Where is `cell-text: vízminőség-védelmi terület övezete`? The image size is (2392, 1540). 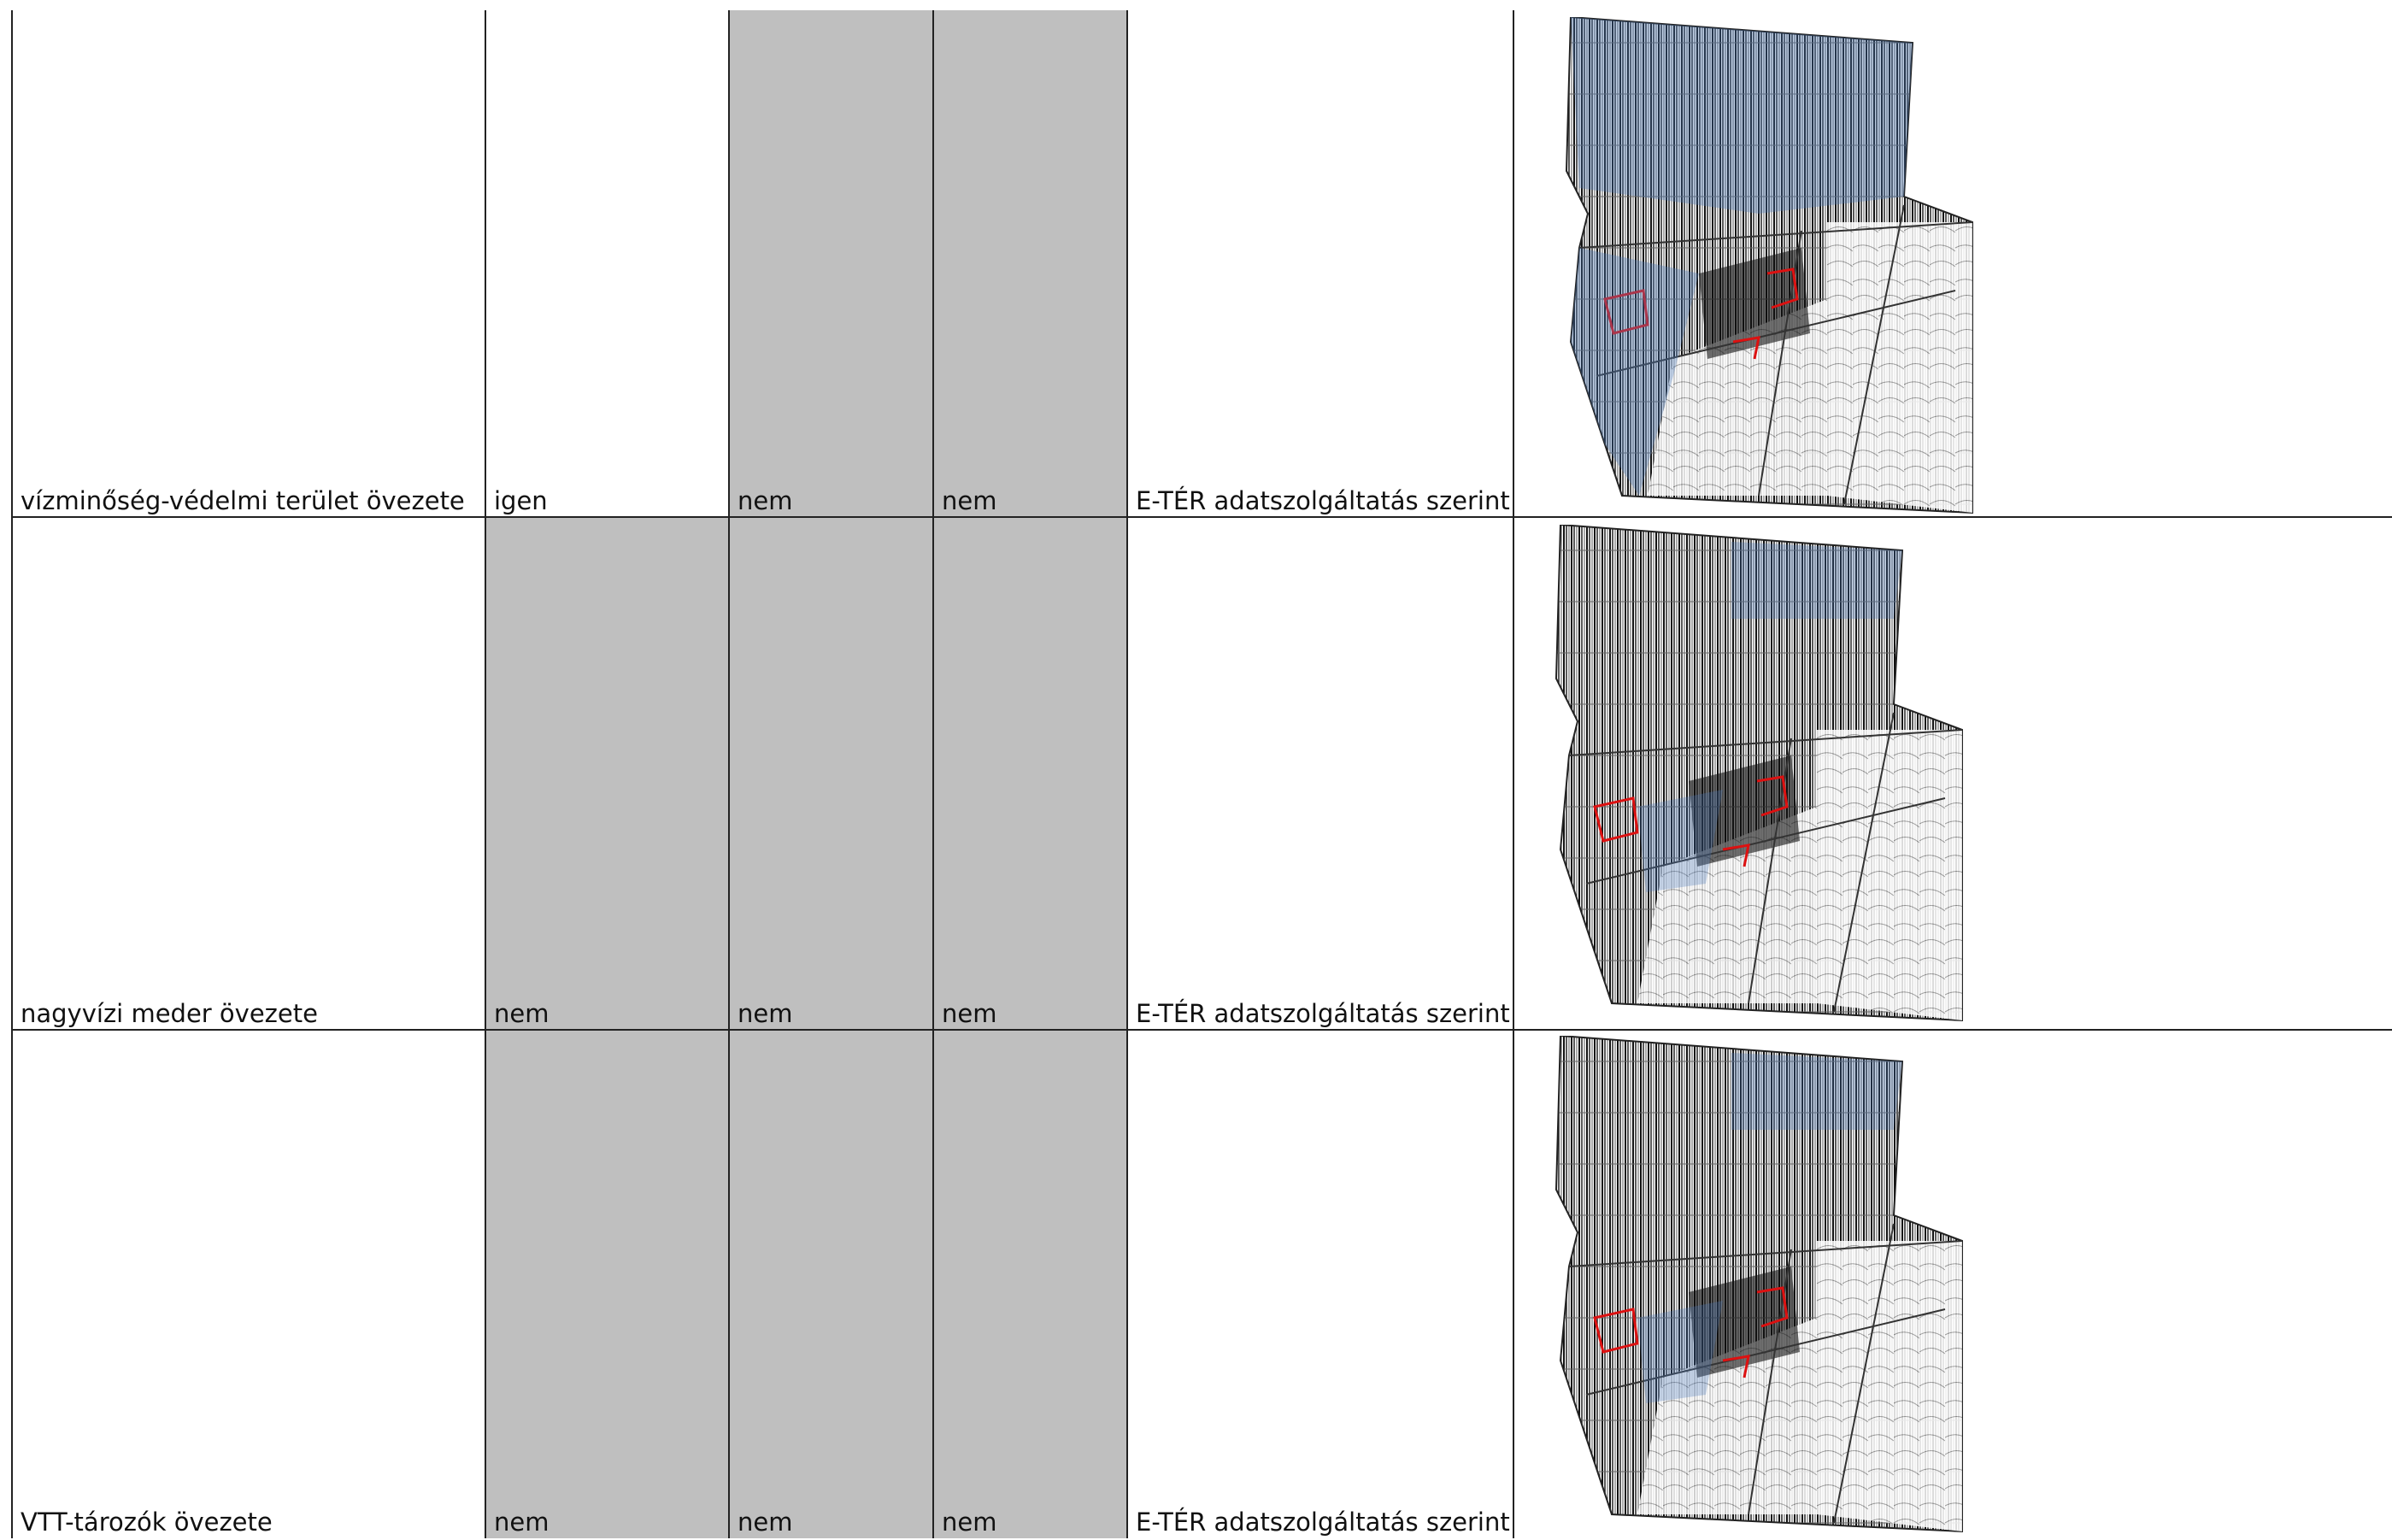
cell-text: vízminőség-védelmi terület övezete is located at coordinates (243, 500).